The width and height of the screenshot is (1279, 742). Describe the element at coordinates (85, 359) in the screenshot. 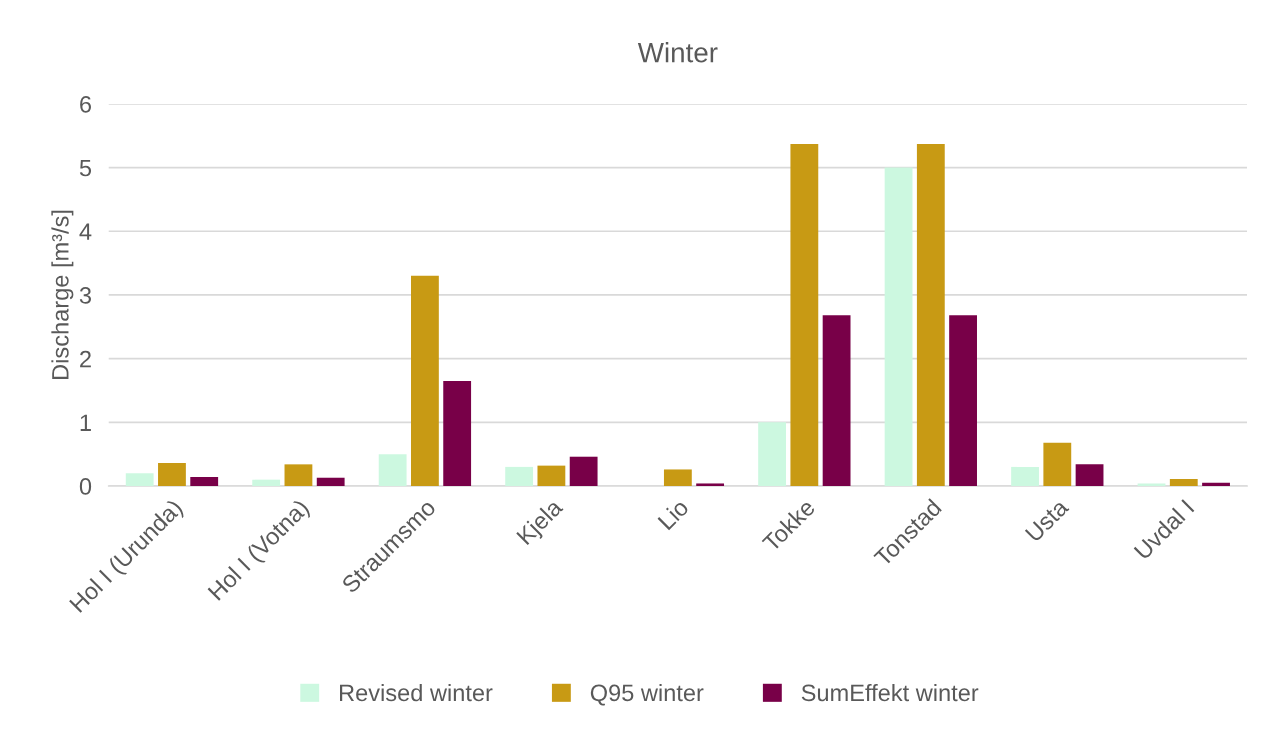

I see `y-tick-label: 2` at that location.